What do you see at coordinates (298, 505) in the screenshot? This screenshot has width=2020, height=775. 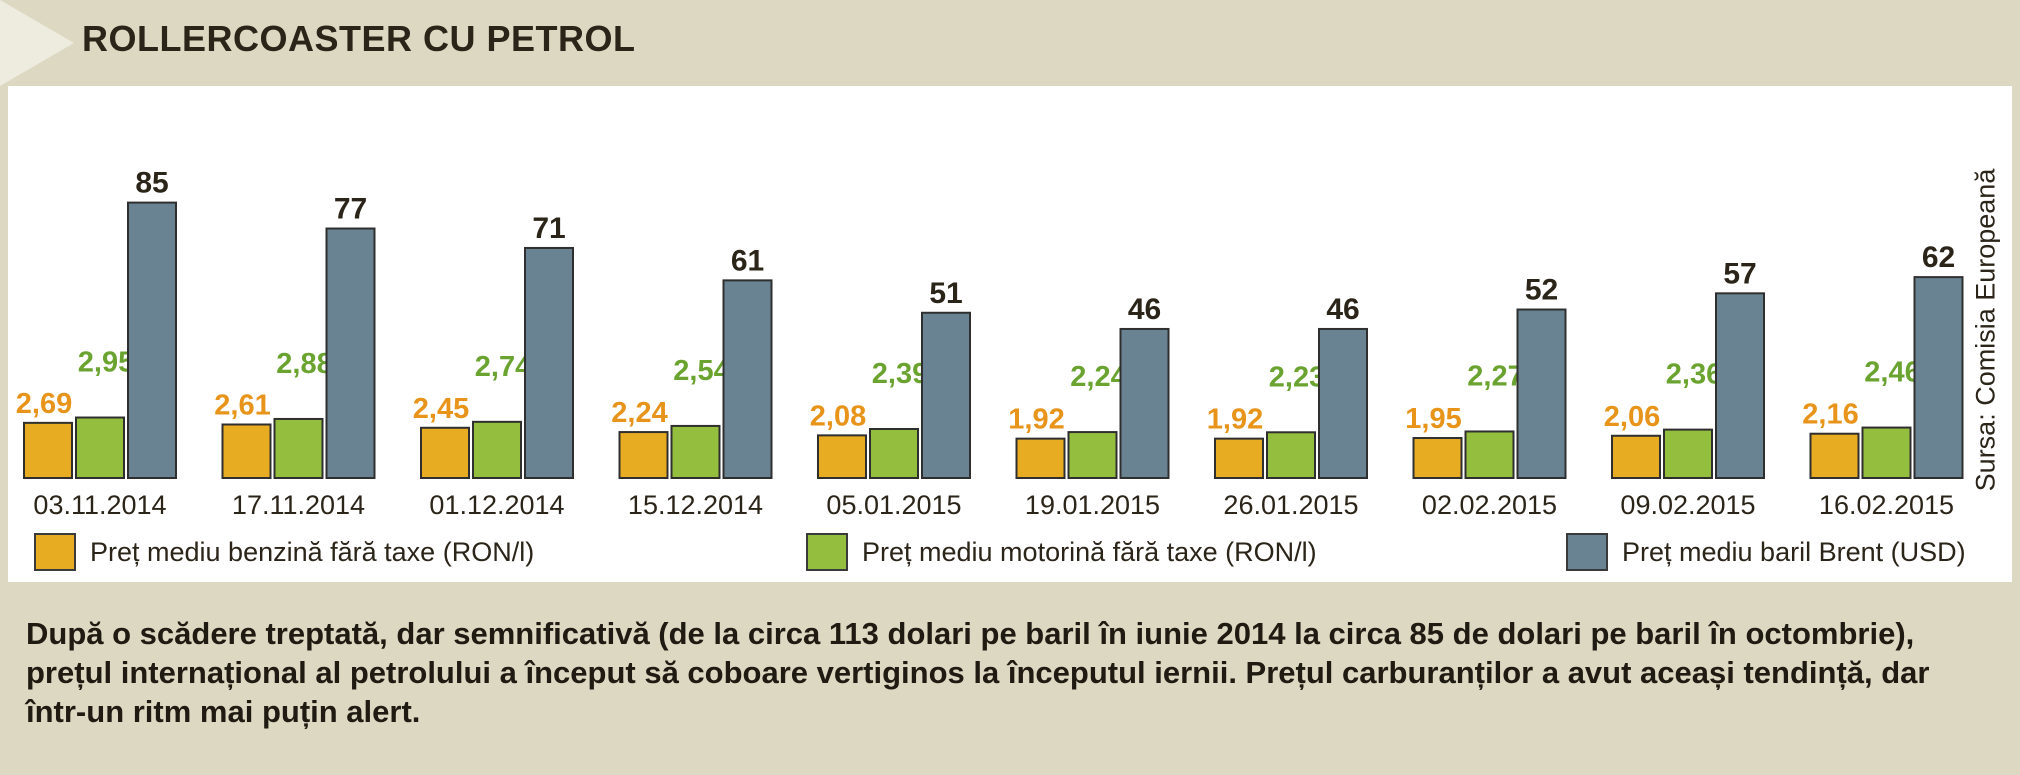 I see `x-tick-label-1: 17.11.2014` at bounding box center [298, 505].